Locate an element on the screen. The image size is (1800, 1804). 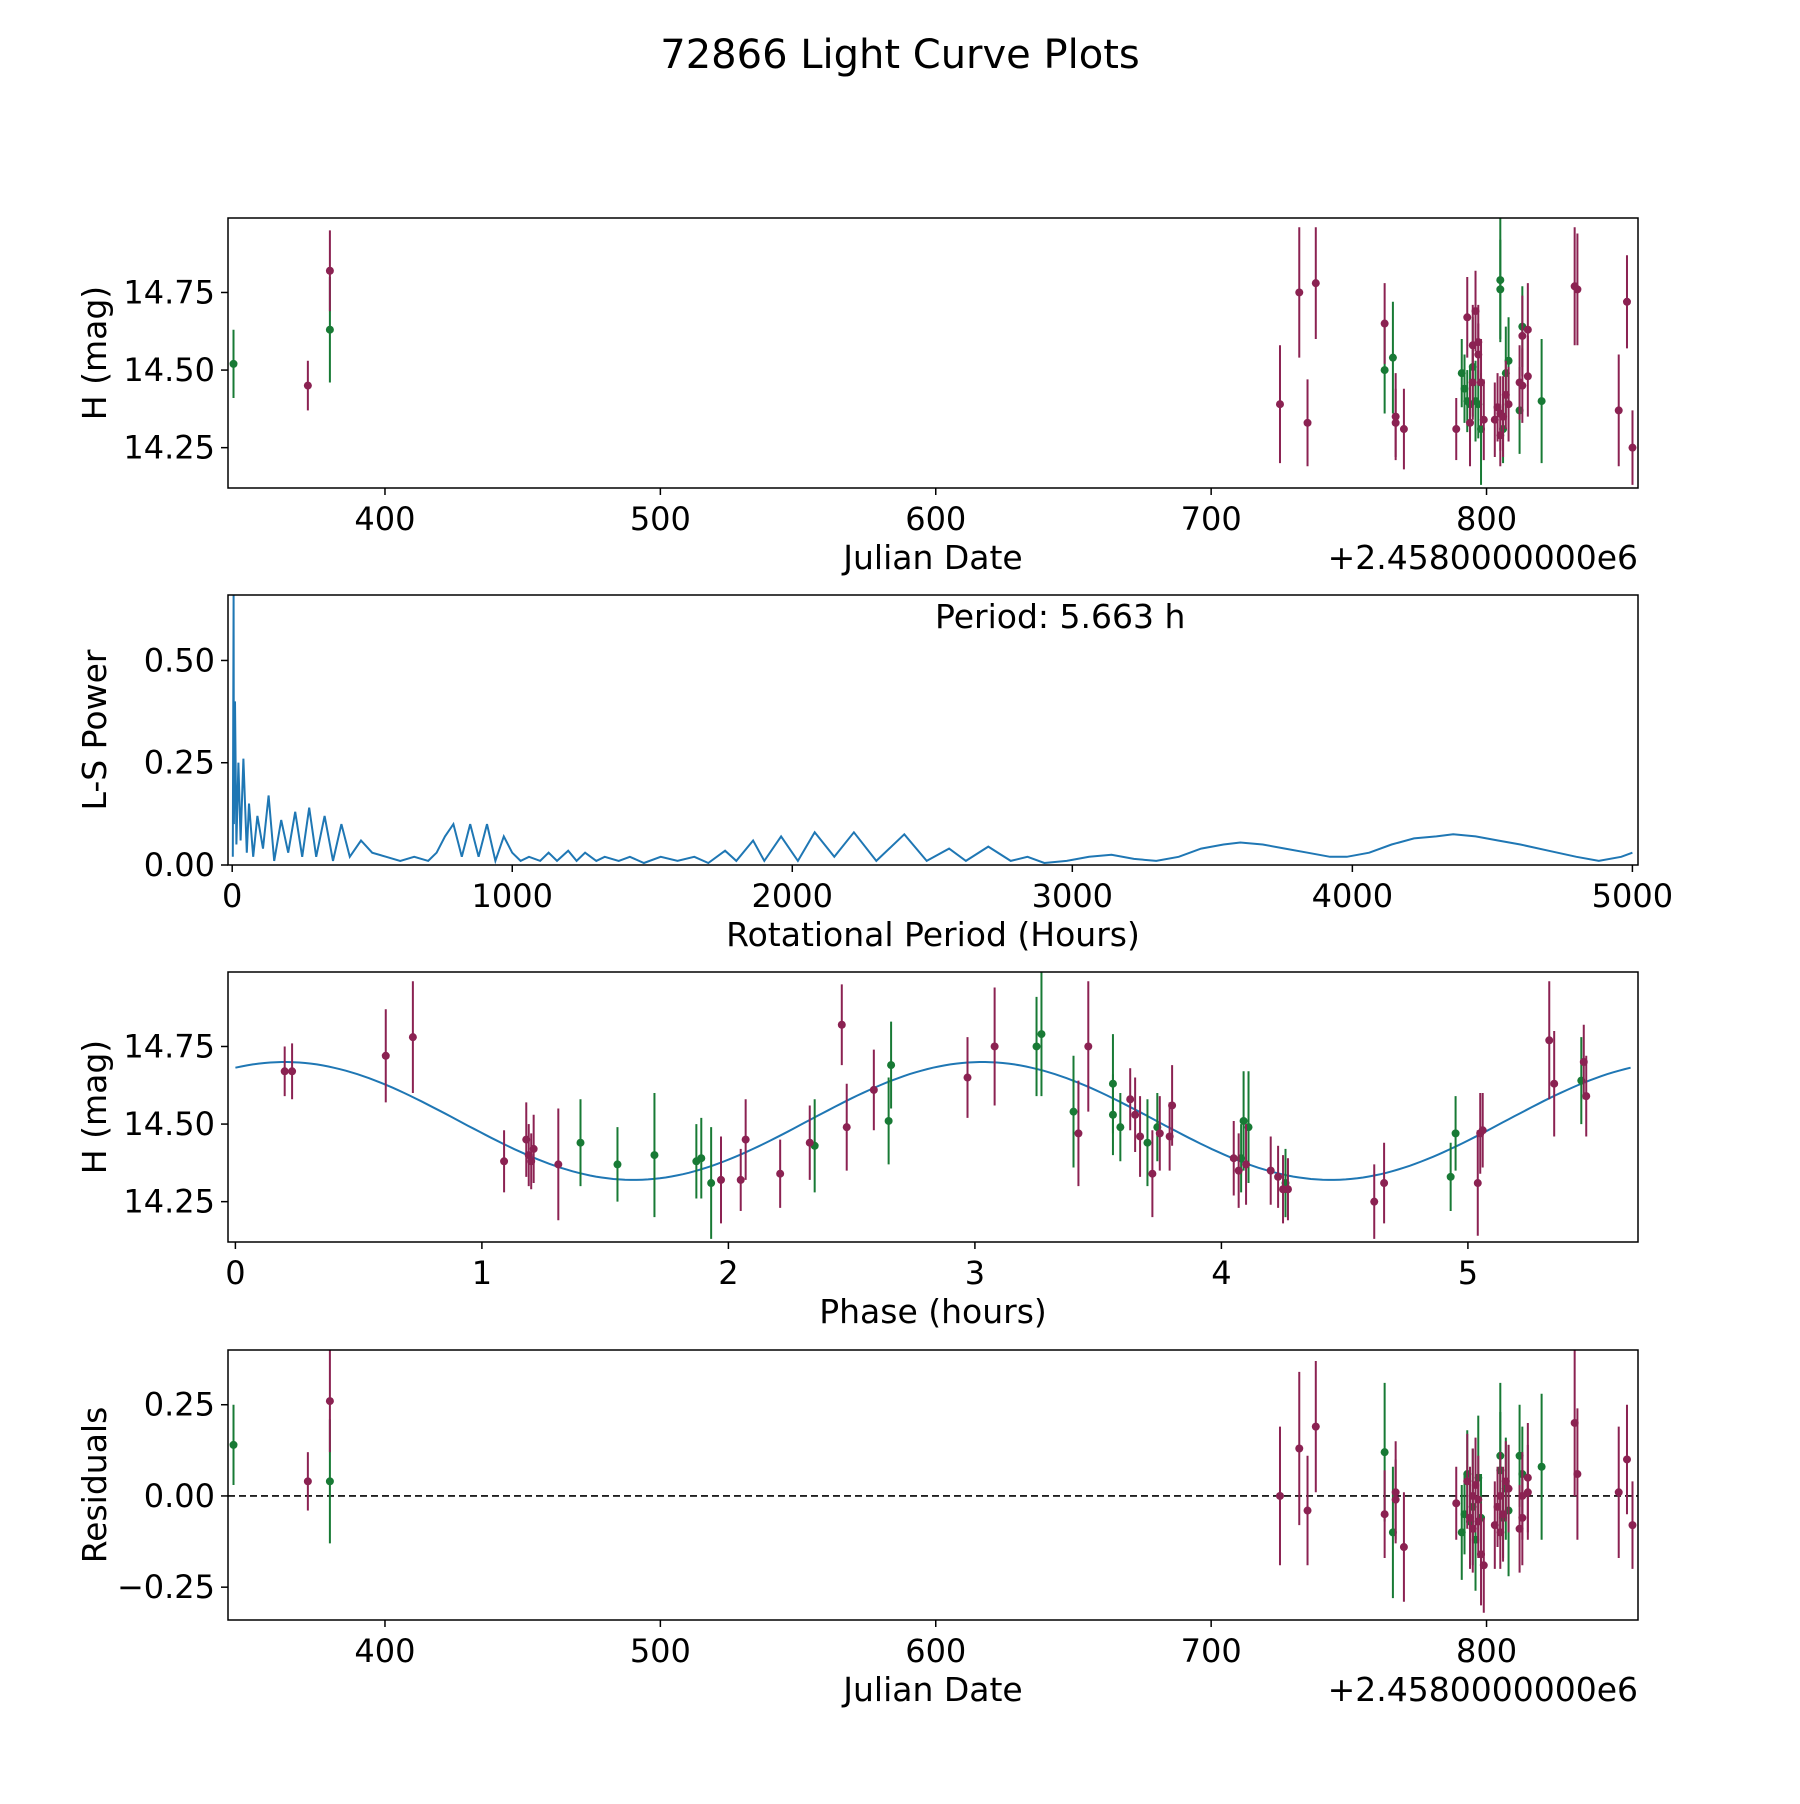
light-curve-offset-label: +2.4580000000e6 is located at coordinates (1483, 557).